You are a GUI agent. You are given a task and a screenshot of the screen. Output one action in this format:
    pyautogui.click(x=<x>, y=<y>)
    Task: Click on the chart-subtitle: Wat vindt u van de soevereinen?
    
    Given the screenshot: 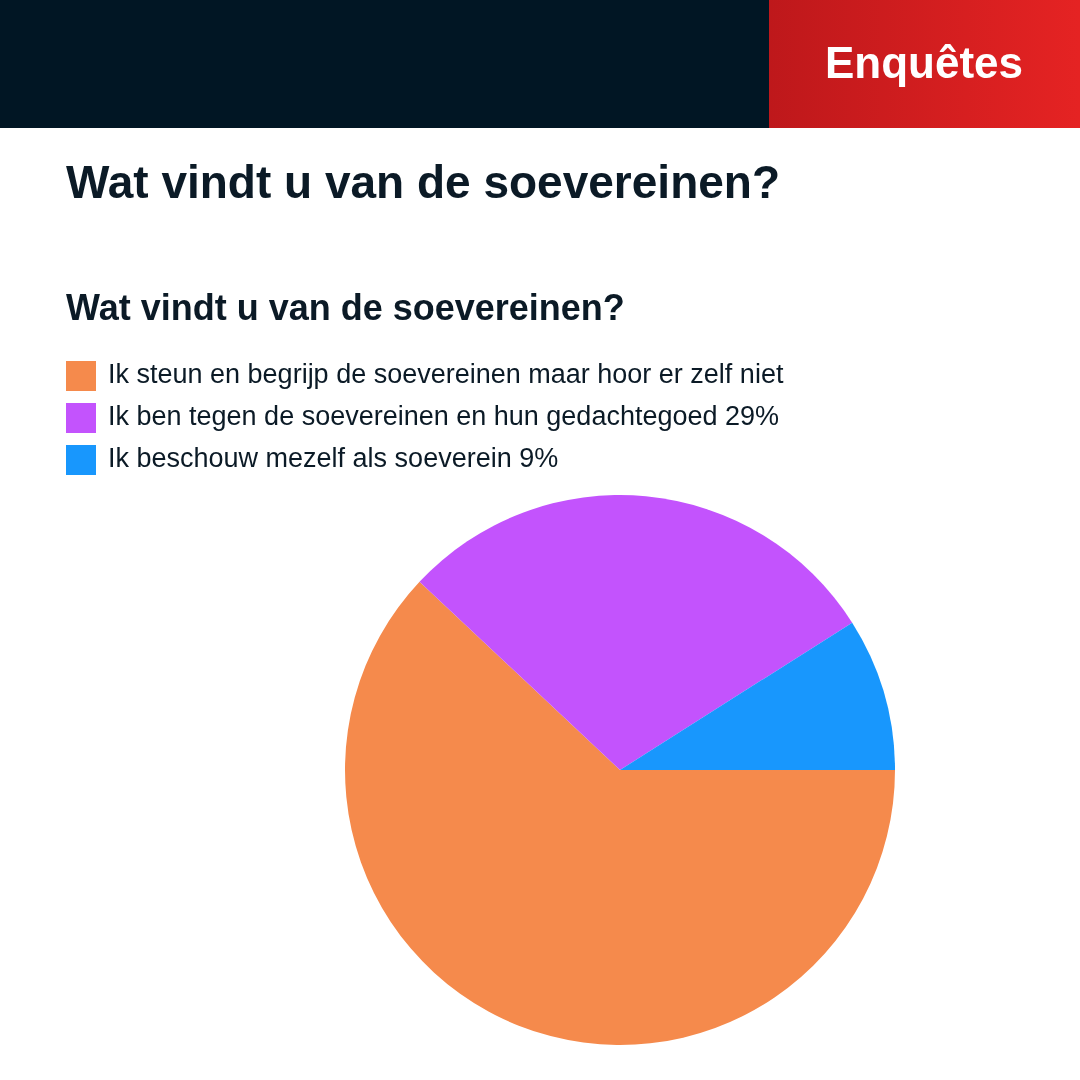 What is the action you would take?
    pyautogui.click(x=345, y=307)
    